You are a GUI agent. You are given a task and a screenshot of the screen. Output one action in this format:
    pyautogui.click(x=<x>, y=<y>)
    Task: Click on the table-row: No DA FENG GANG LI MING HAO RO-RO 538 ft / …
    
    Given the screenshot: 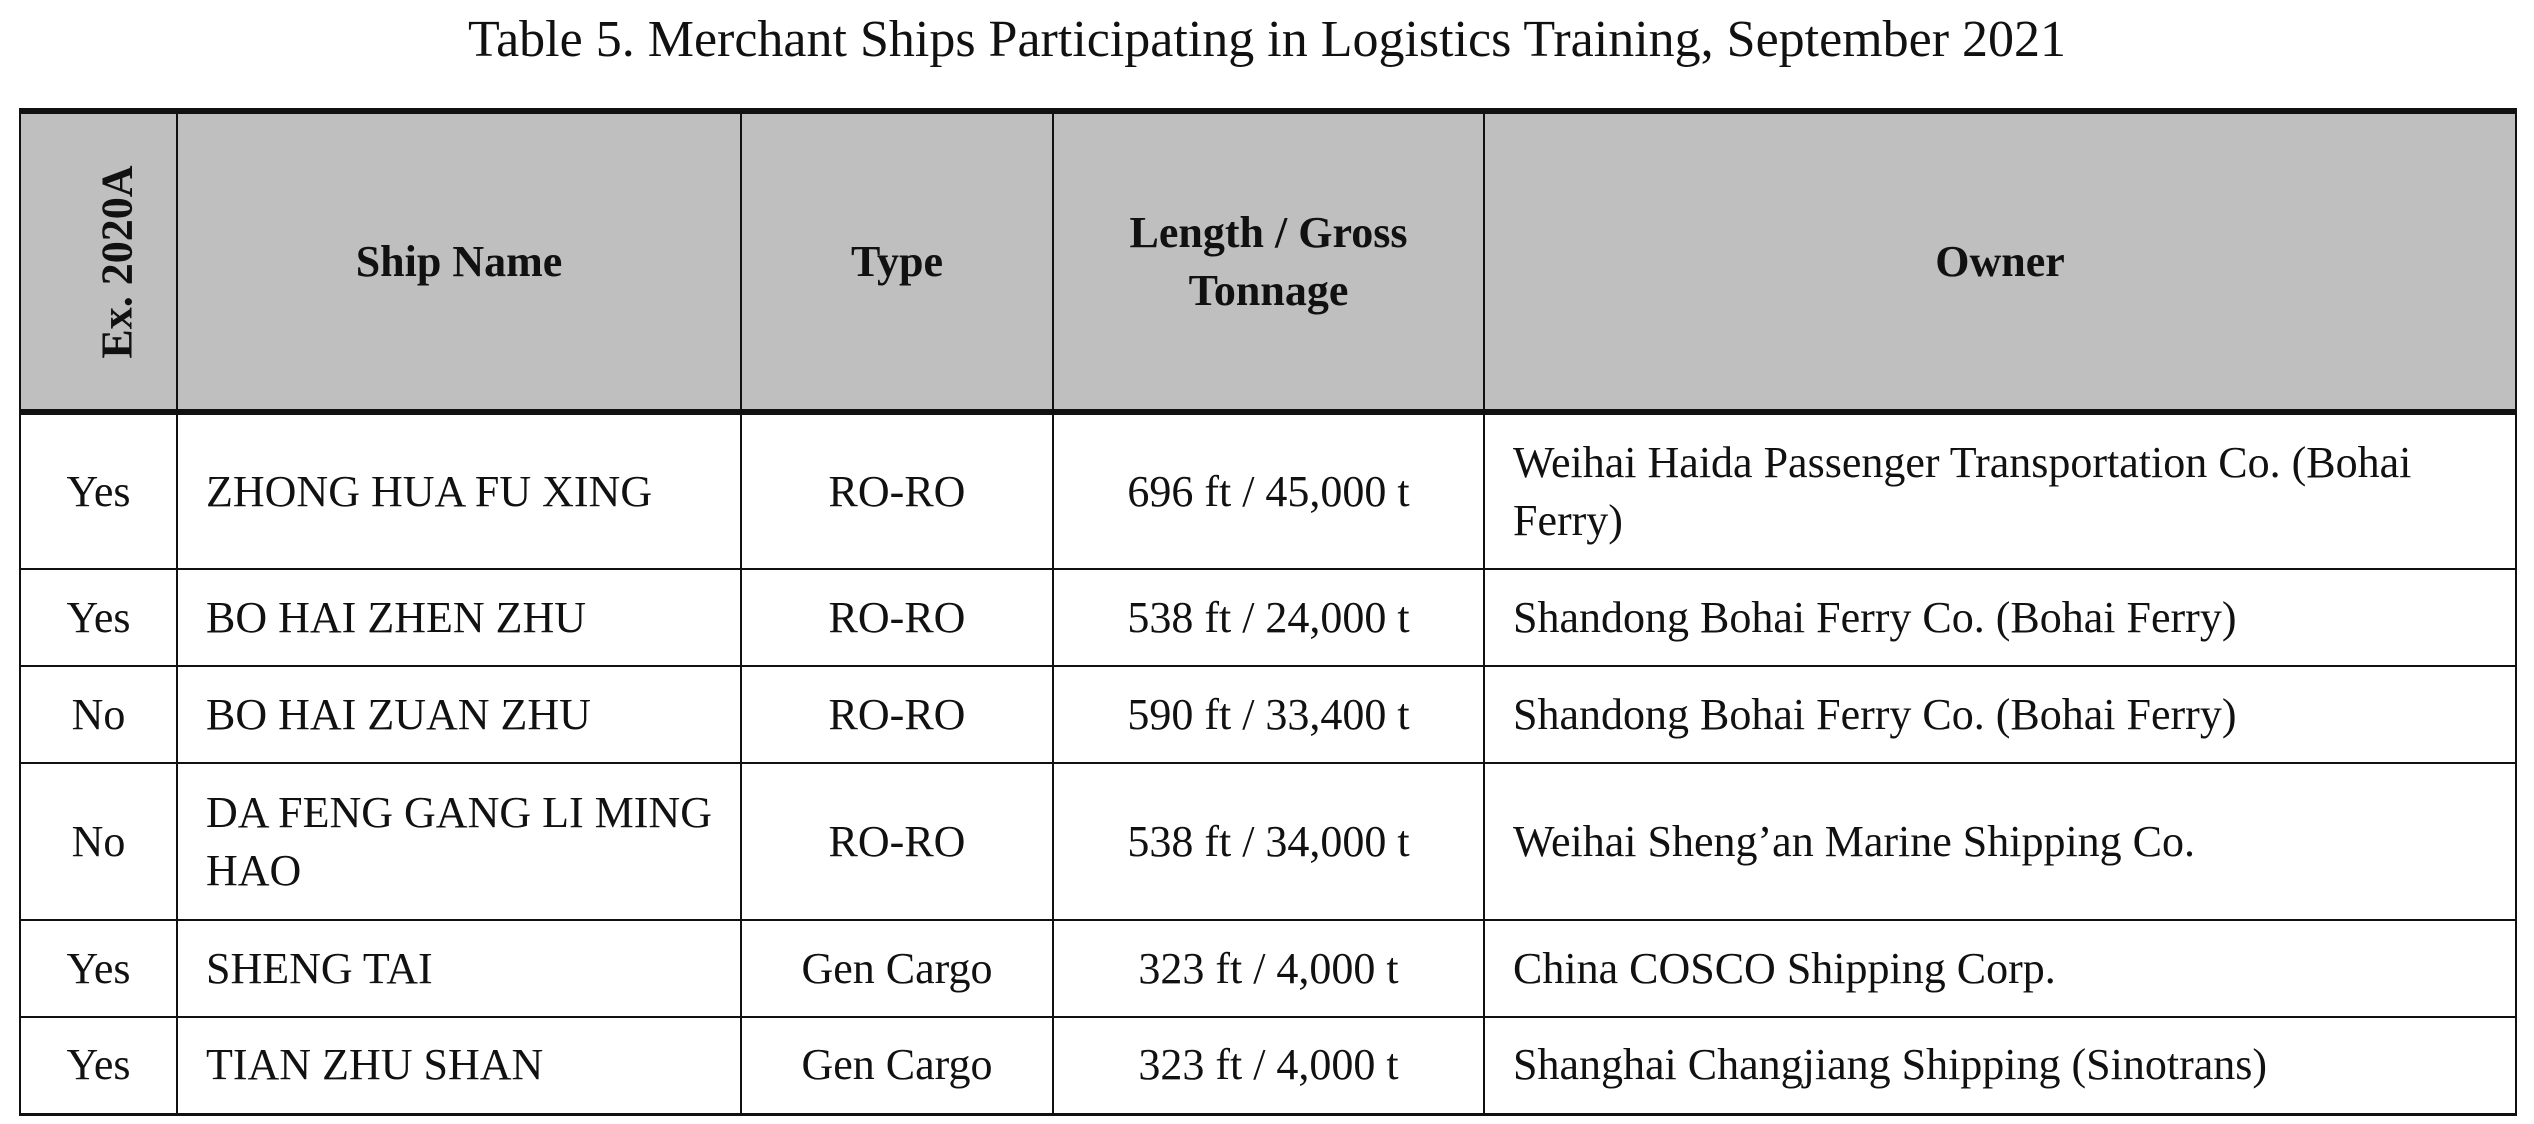 What is the action you would take?
    pyautogui.click(x=1268, y=841)
    